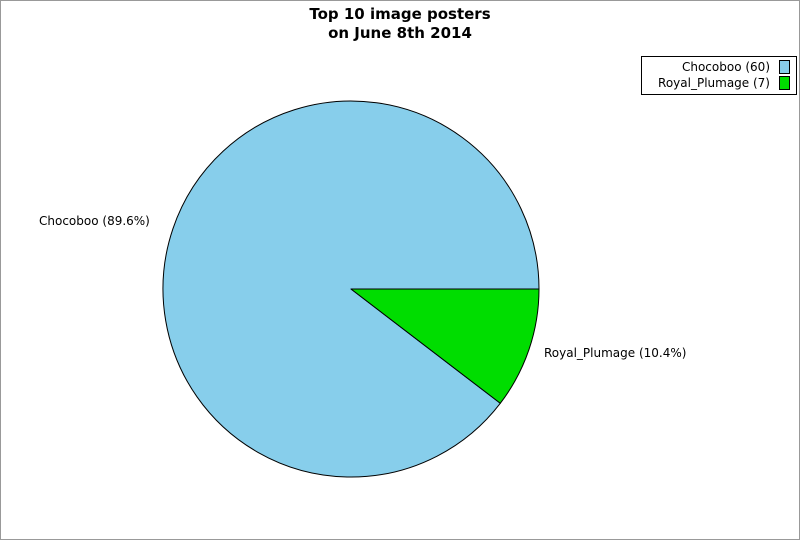 This screenshot has width=800, height=540. Describe the element at coordinates (784, 83) in the screenshot. I see `legend-swatch-royal-plumage-icon` at that location.